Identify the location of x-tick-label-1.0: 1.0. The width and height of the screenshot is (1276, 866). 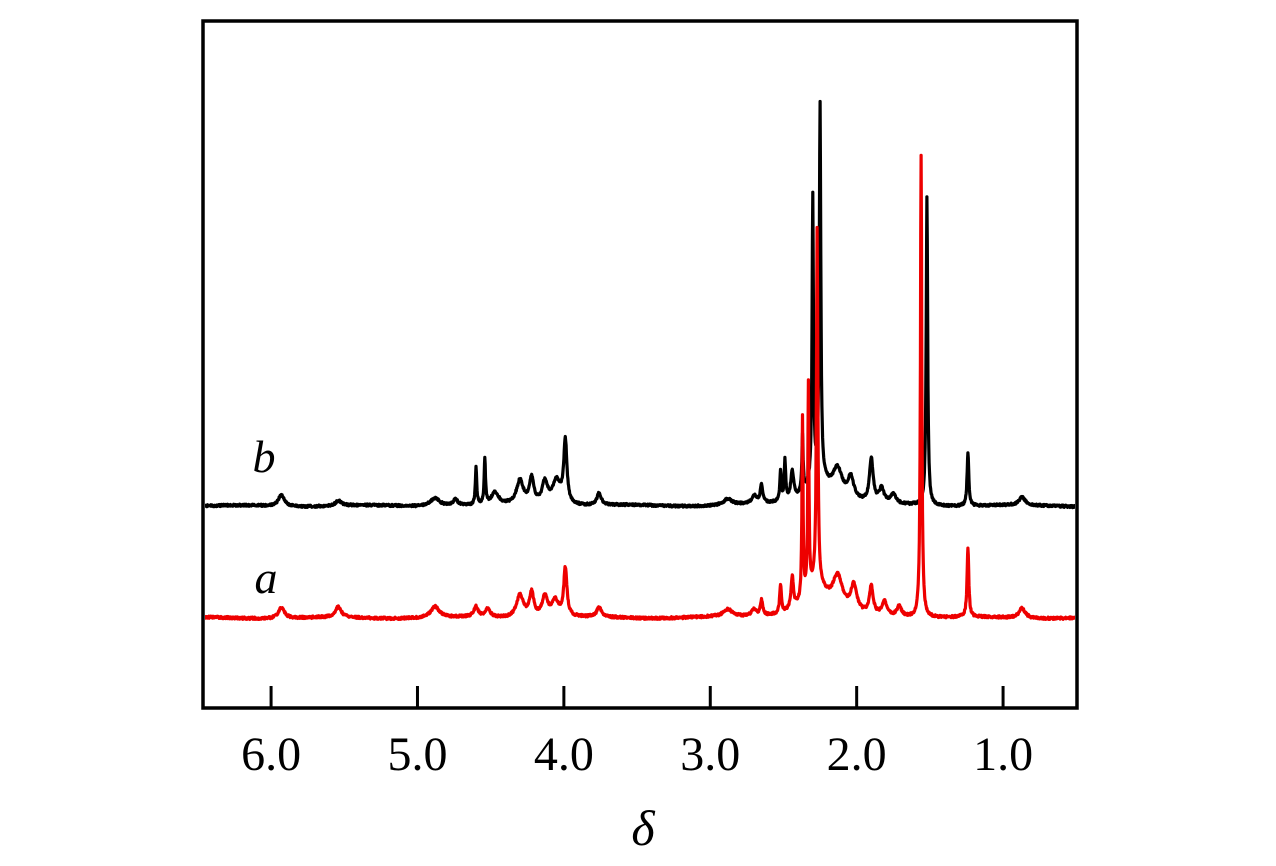
(1003, 754).